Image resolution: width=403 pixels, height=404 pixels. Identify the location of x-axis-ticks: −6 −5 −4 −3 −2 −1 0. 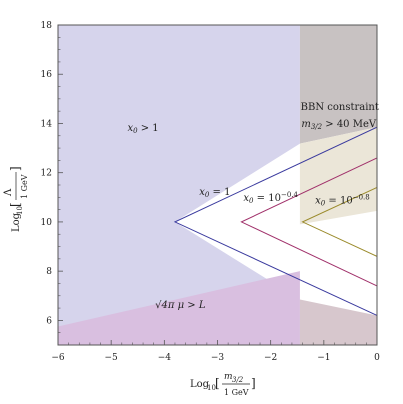
(215, 351).